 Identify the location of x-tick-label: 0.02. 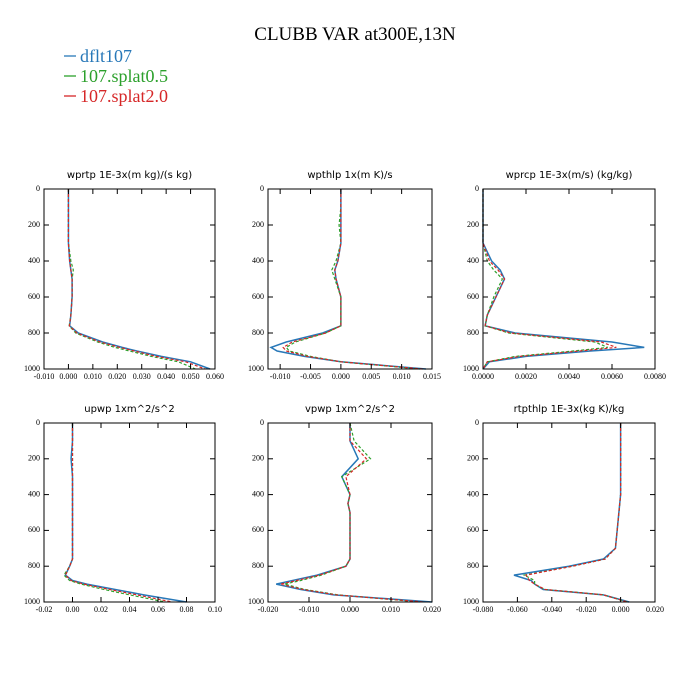
(101, 609).